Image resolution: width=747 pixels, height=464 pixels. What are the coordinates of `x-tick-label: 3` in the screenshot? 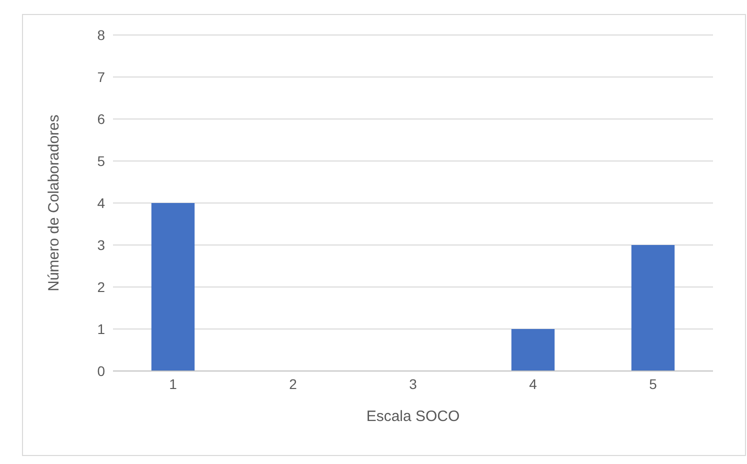 It's located at (413, 384).